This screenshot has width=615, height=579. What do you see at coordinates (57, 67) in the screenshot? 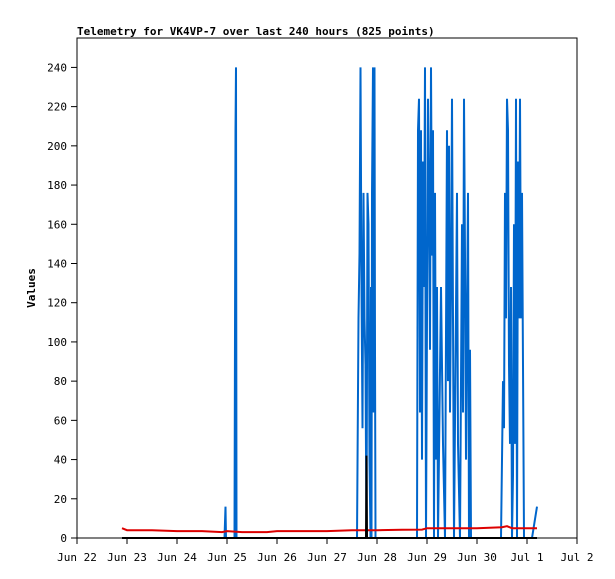
I see `y-tick-label: 240` at bounding box center [57, 67].